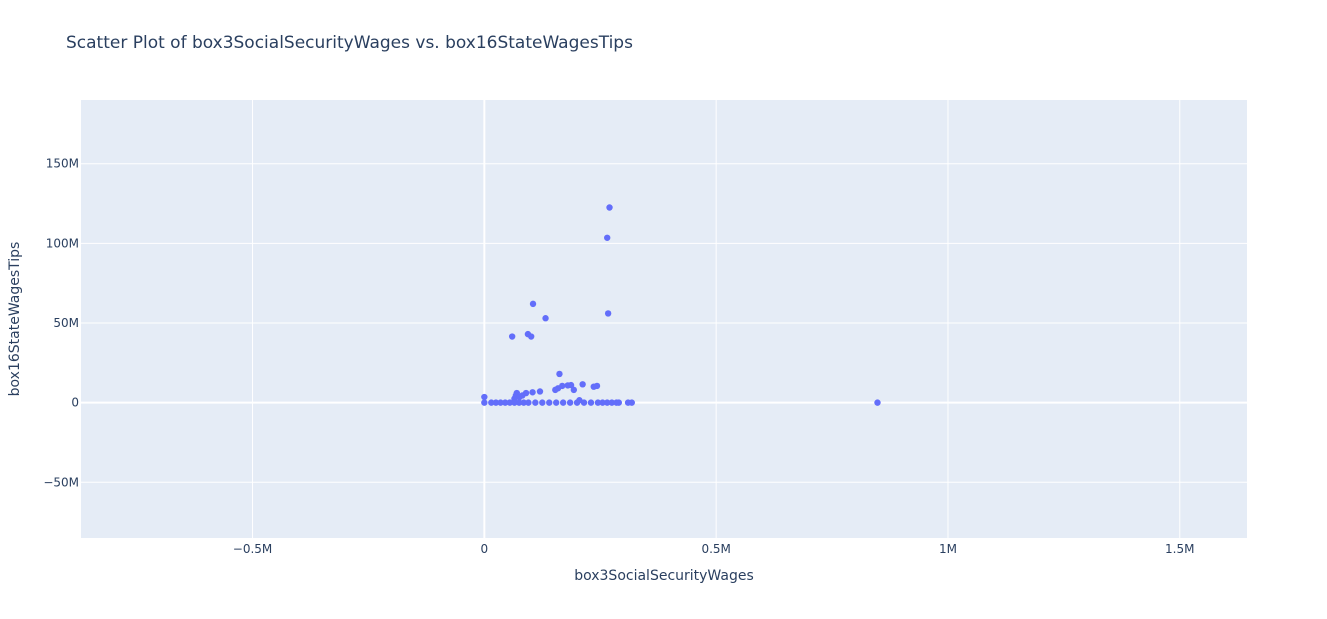 The height and width of the screenshot is (619, 1327). I want to click on x-tick-label: 1.5M, so click(1179, 549).